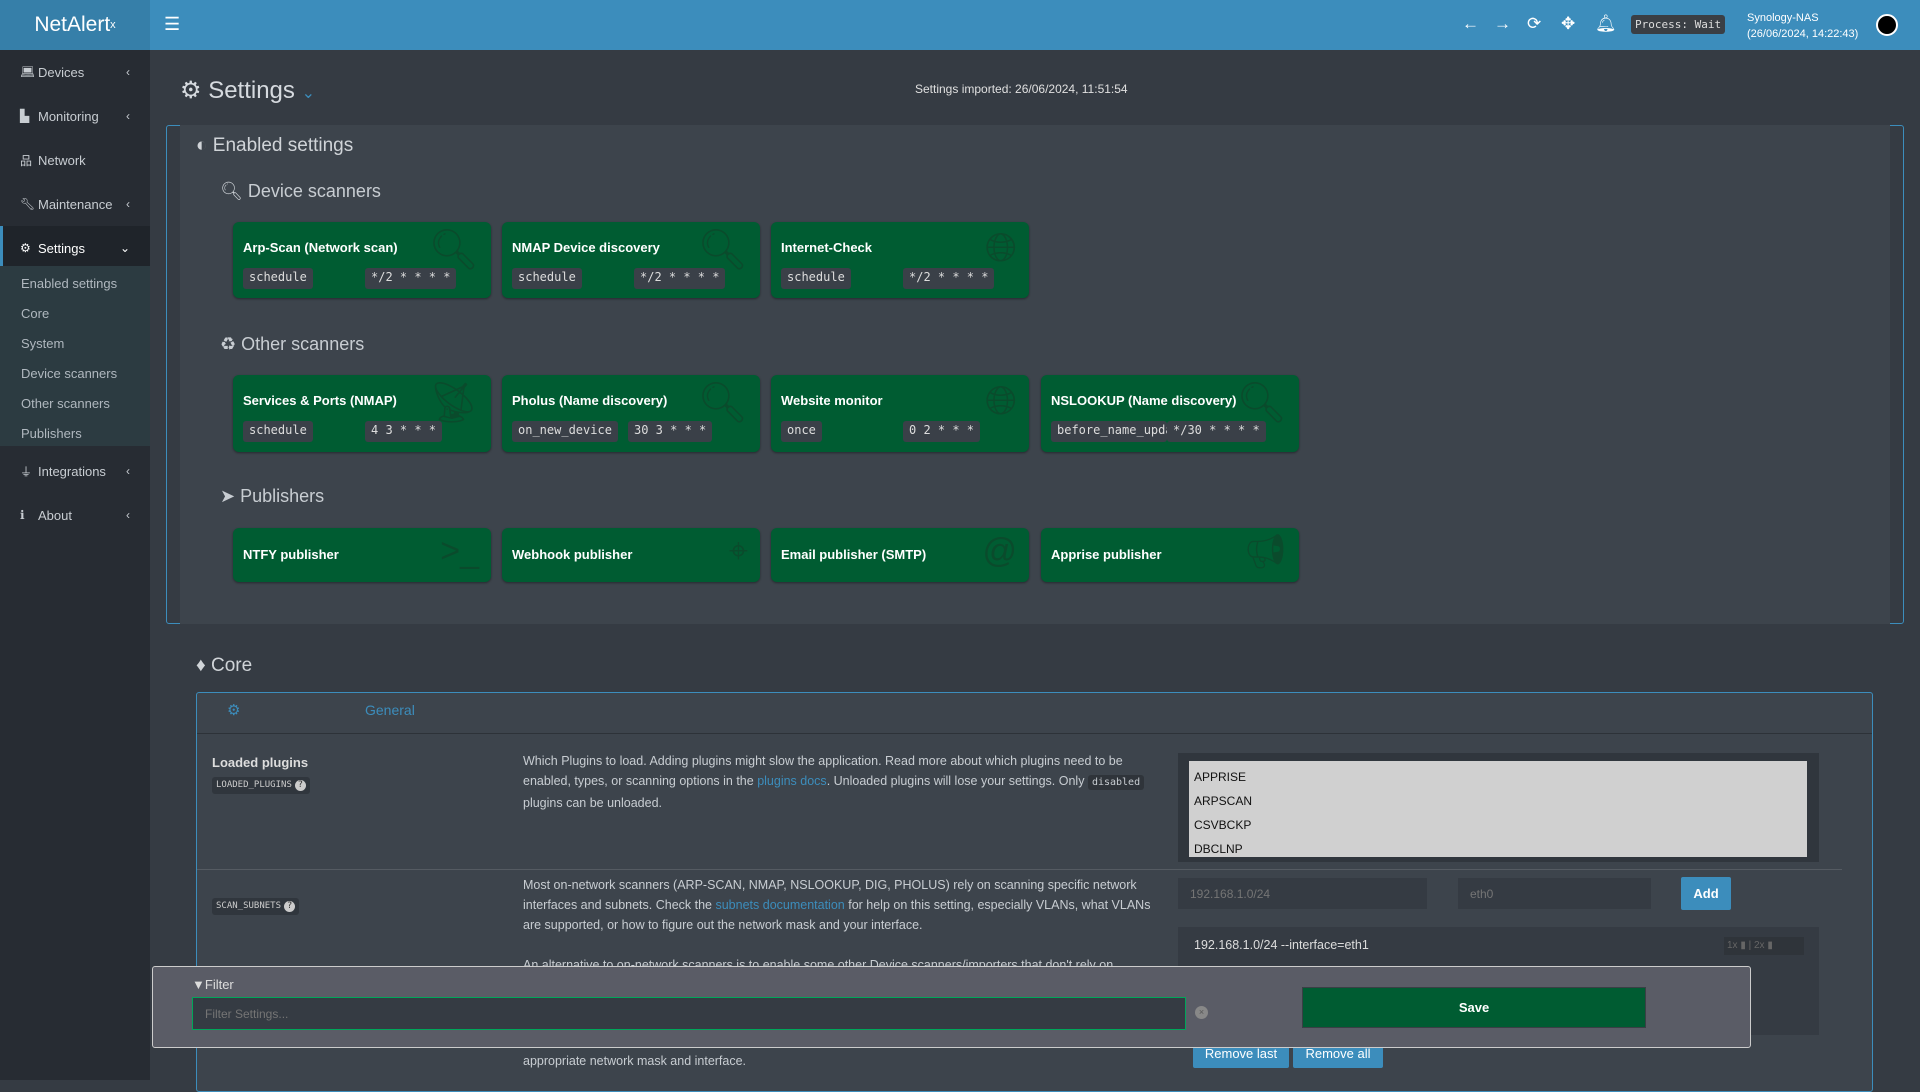 The image size is (1920, 1092). What do you see at coordinates (65, 403) in the screenshot?
I see `submenu-other-scanners: Other scanners` at bounding box center [65, 403].